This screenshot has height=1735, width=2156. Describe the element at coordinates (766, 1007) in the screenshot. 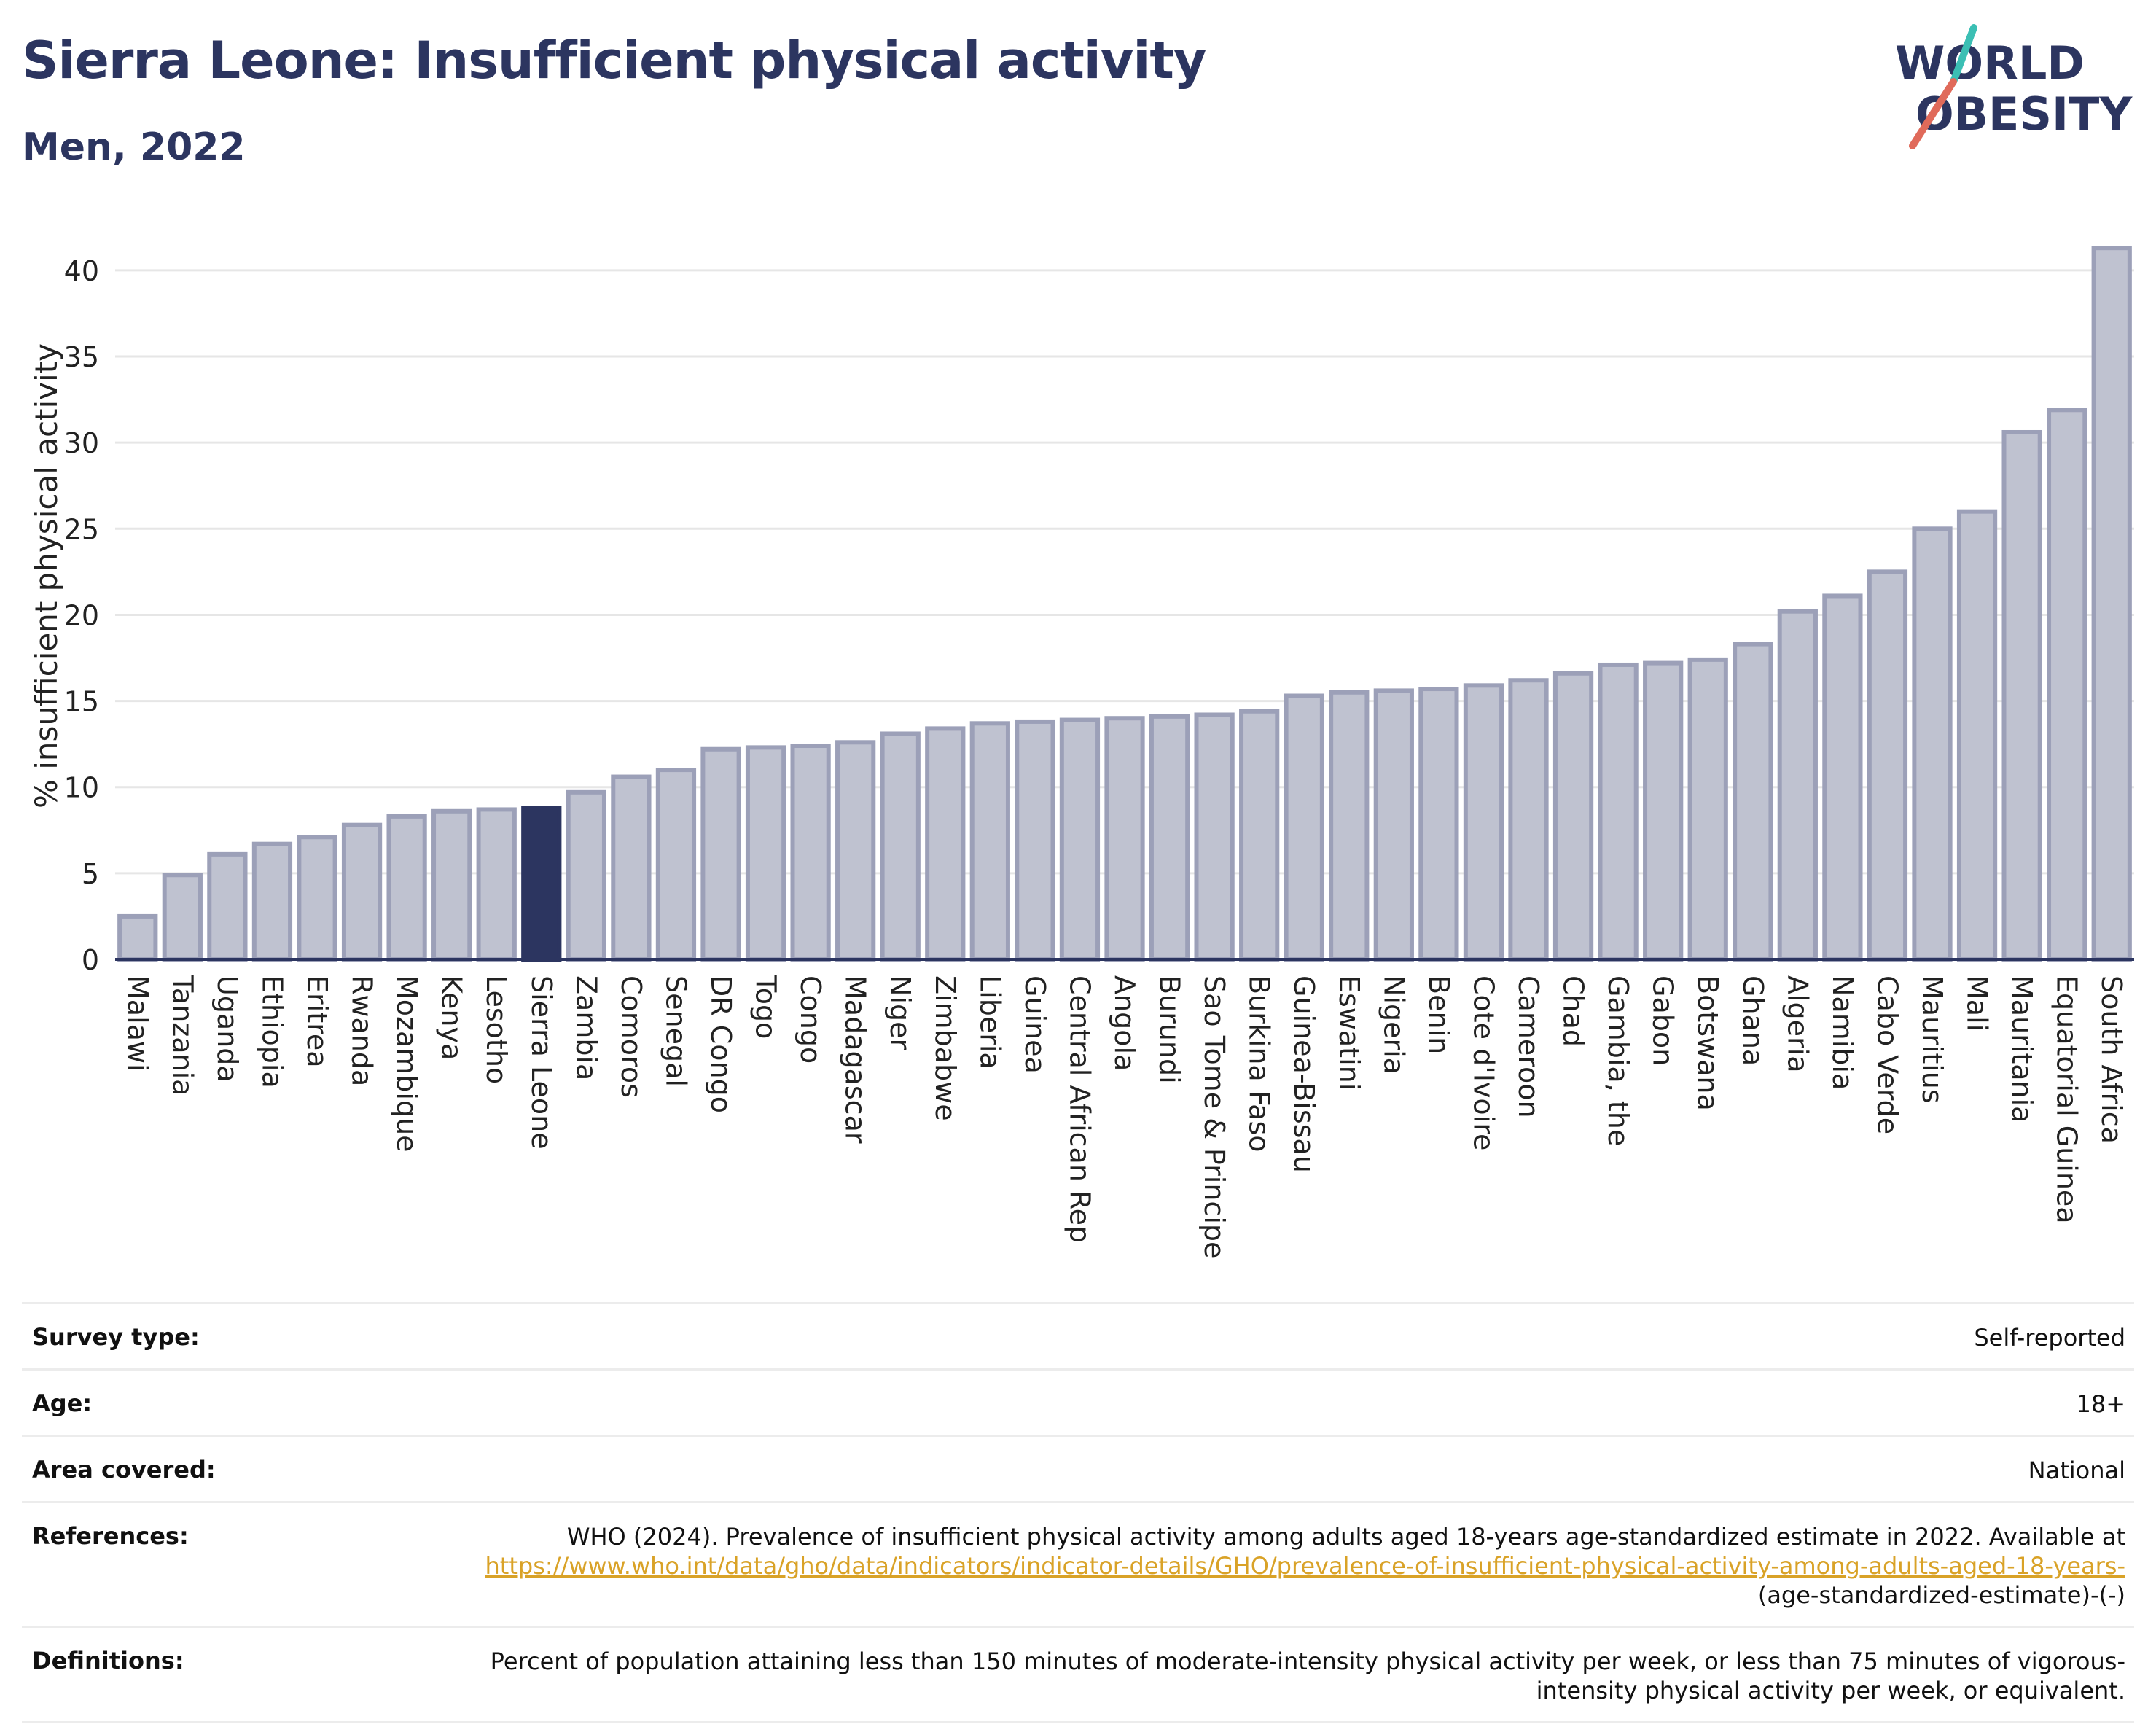

I see `x-tick-label: Togo` at that location.